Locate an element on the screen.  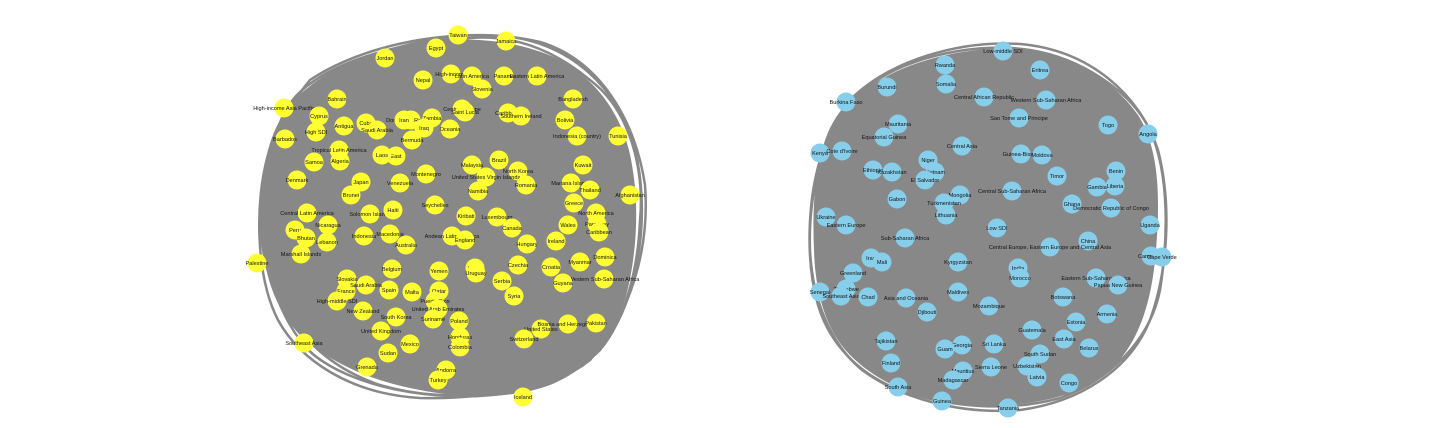
right-node-guinea: Guinea is located at coordinates (942, 401).